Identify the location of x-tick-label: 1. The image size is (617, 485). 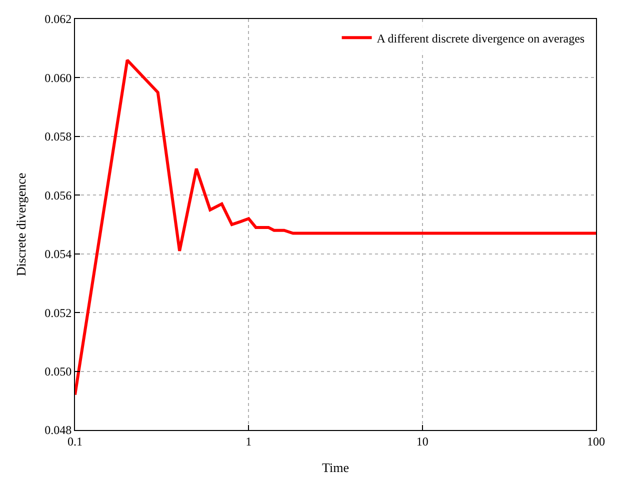
(249, 441).